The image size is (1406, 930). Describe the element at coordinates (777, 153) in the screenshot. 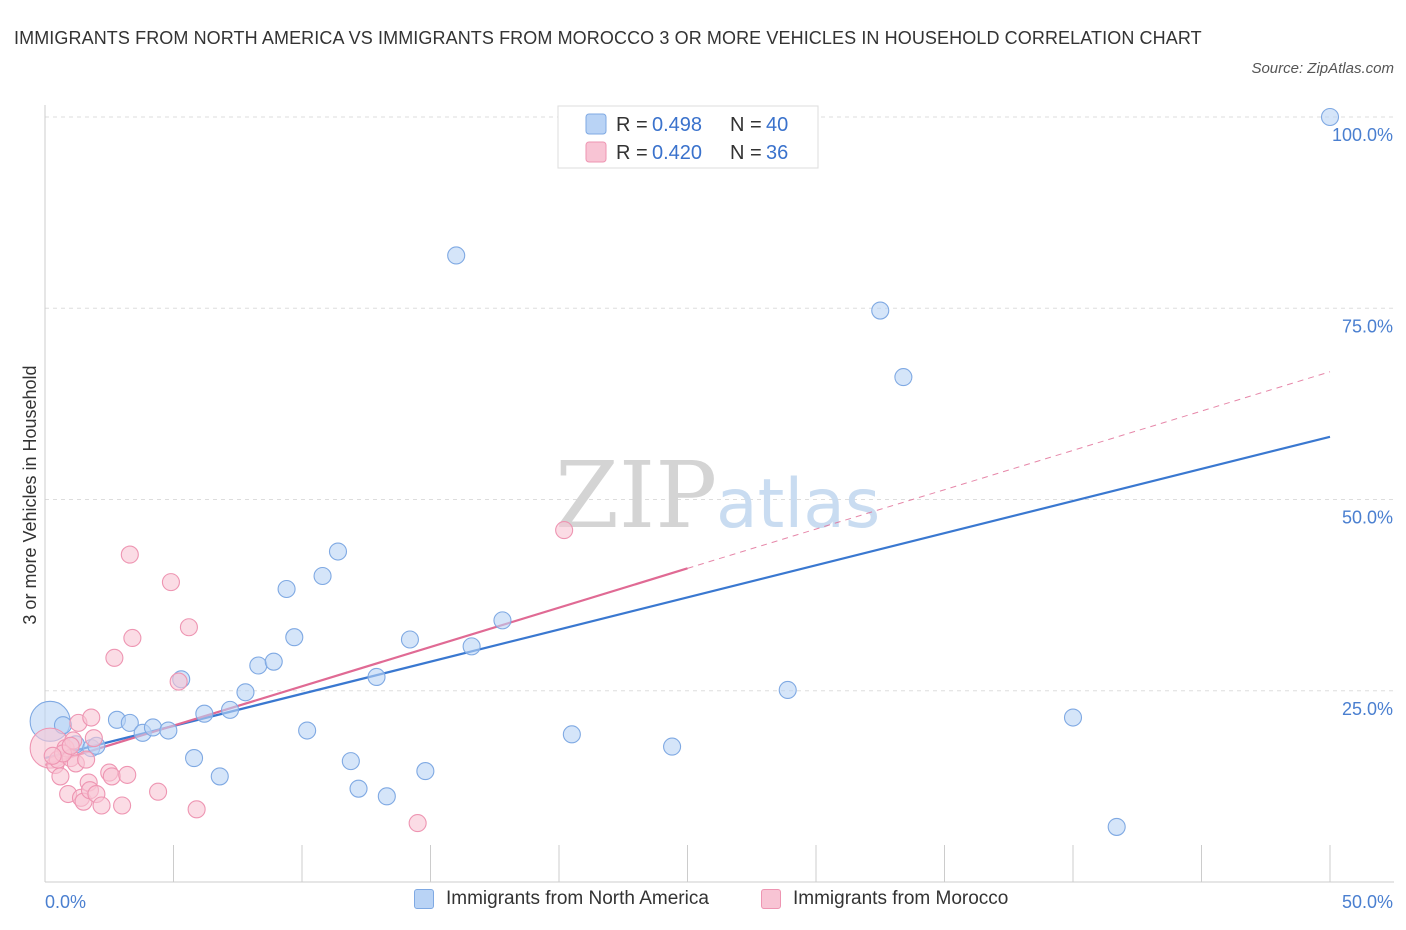

I see `legend-n-value: 36` at that location.